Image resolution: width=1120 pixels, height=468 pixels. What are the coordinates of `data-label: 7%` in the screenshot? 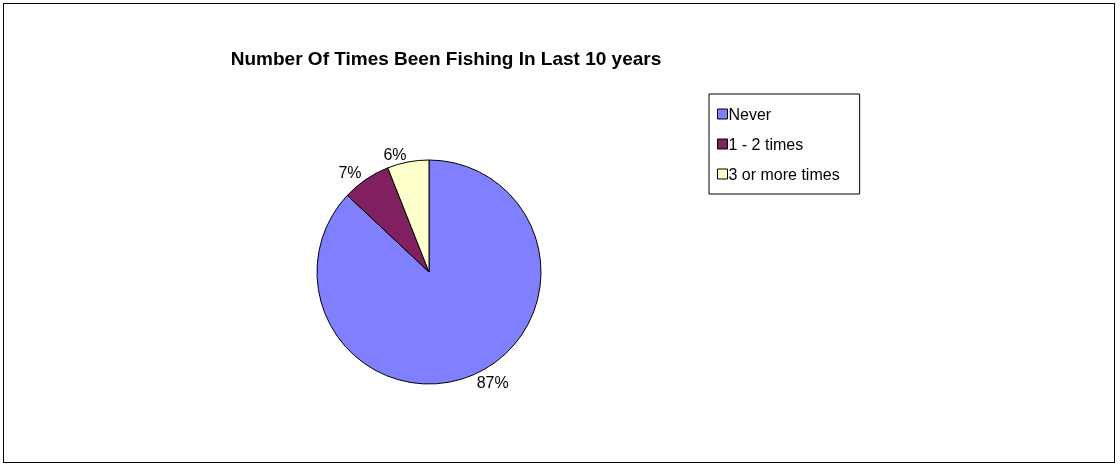 It's located at (350, 173).